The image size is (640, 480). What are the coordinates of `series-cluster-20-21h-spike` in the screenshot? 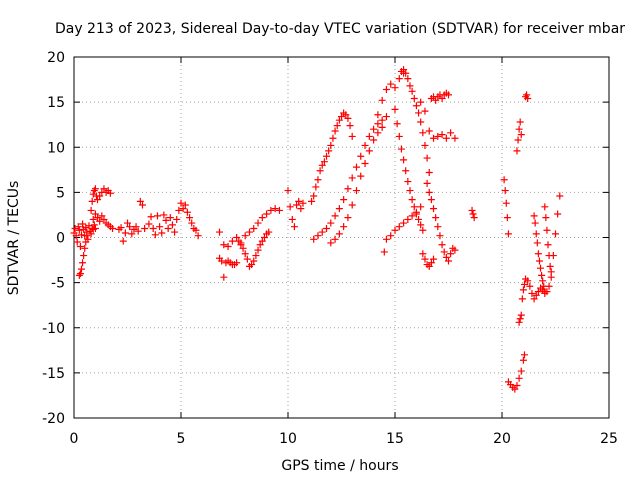 It's located at (519, 136).